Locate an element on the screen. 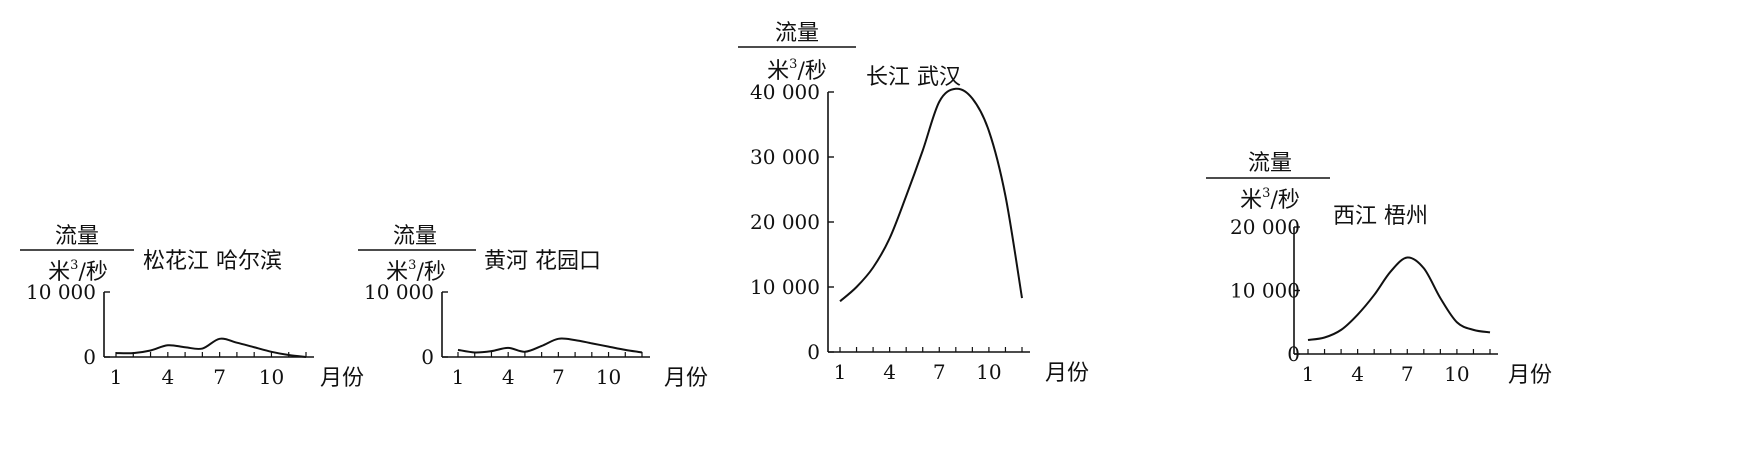 This screenshot has width=1744, height=464. chart-title: 长江 武汉 is located at coordinates (913, 77).